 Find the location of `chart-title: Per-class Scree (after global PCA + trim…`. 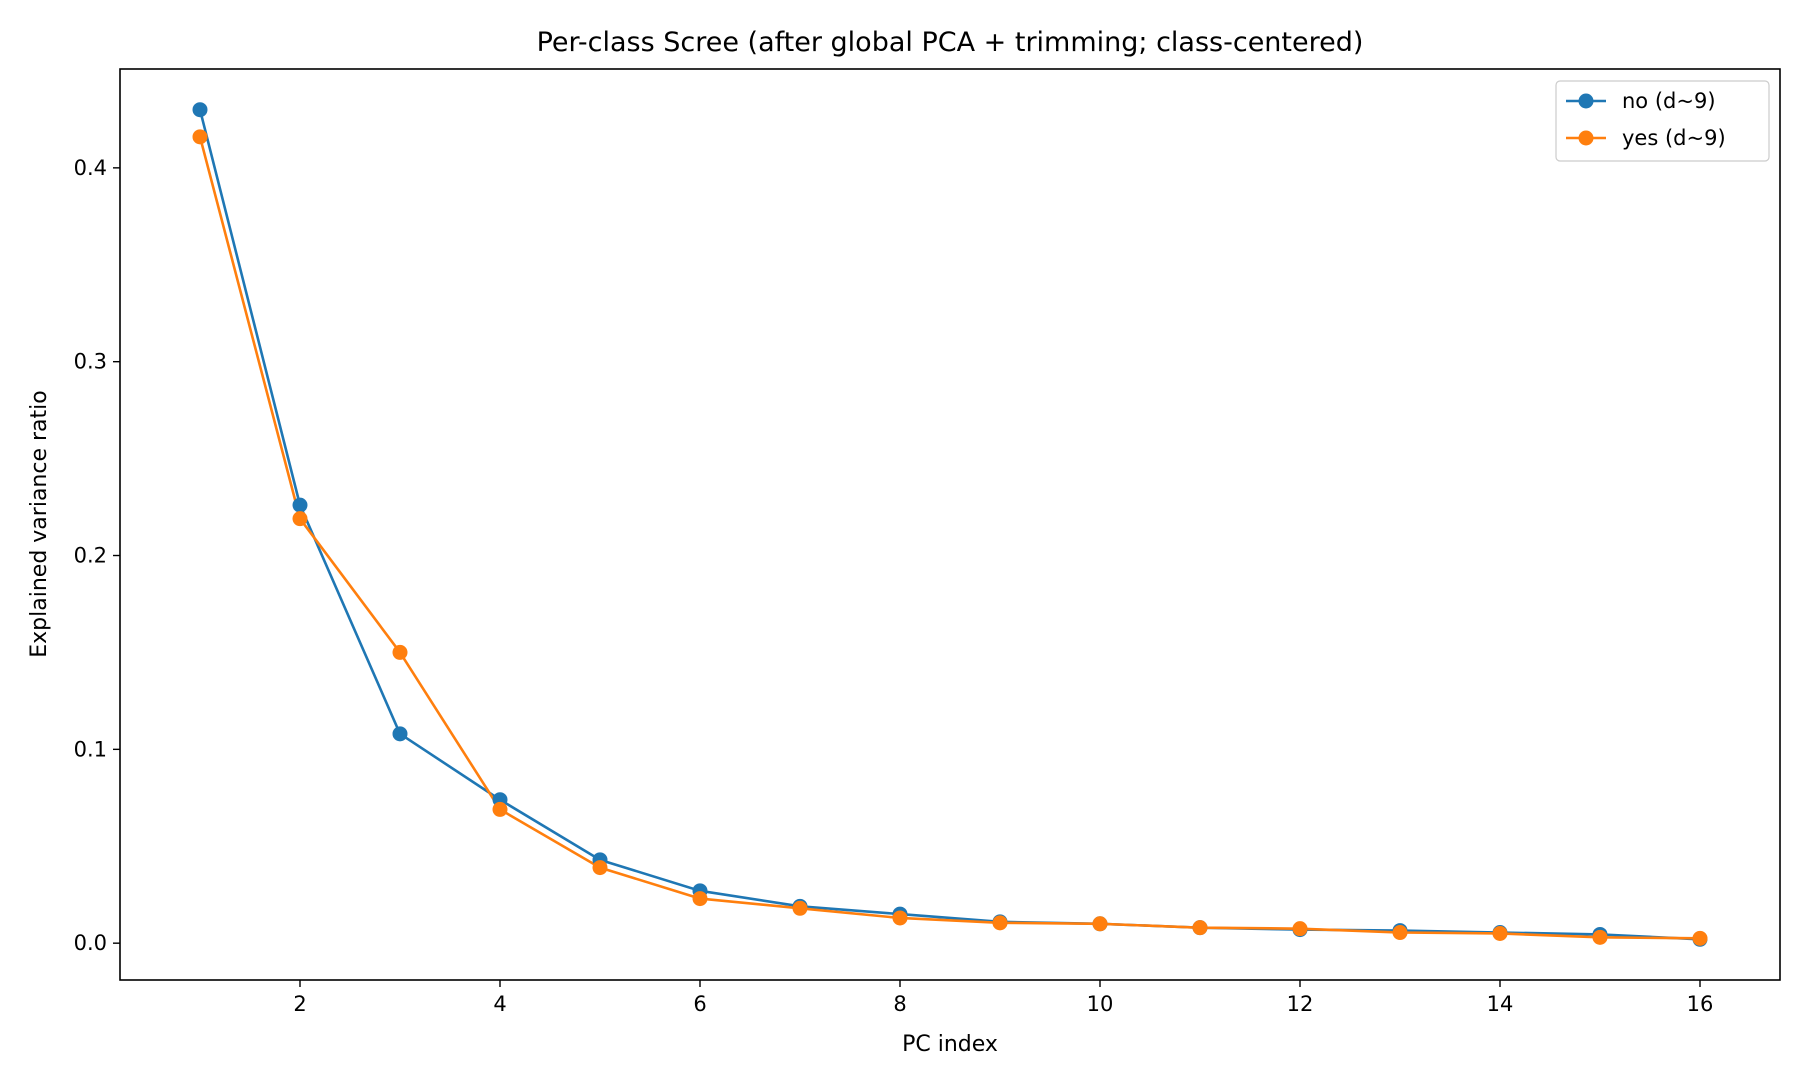

chart-title: Per-class Scree (after global PCA + trim… is located at coordinates (950, 42).